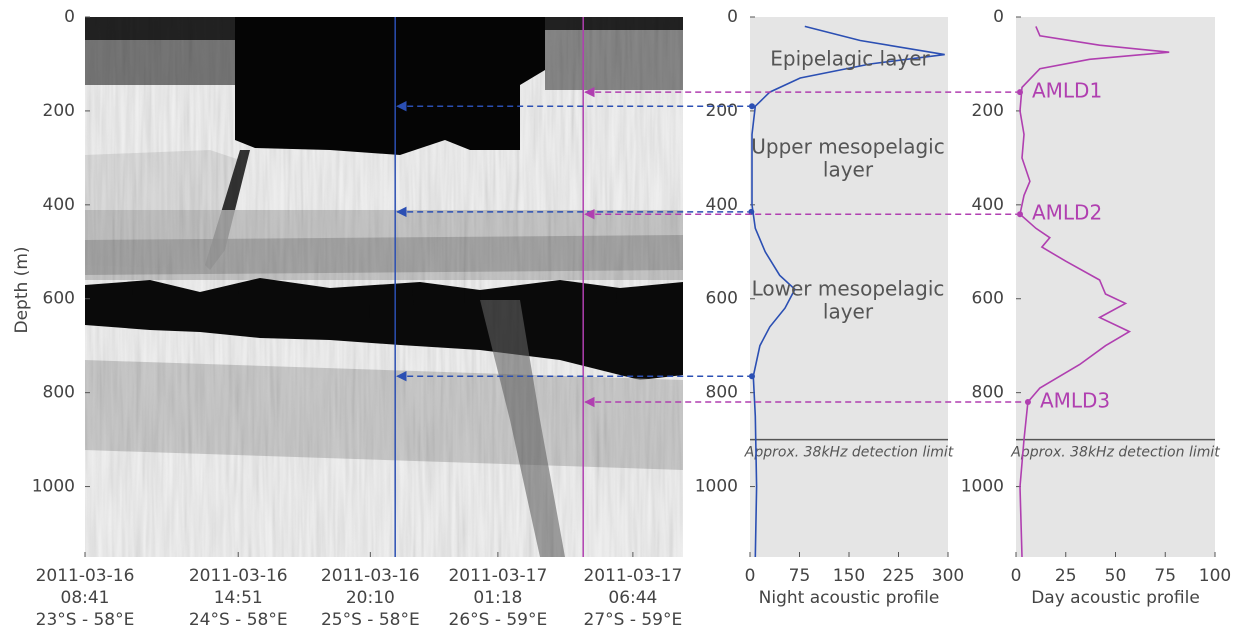 The height and width of the screenshot is (627, 1247). What do you see at coordinates (633, 618) in the screenshot?
I see `x-tick-label: 27°S - 59°E` at bounding box center [633, 618].